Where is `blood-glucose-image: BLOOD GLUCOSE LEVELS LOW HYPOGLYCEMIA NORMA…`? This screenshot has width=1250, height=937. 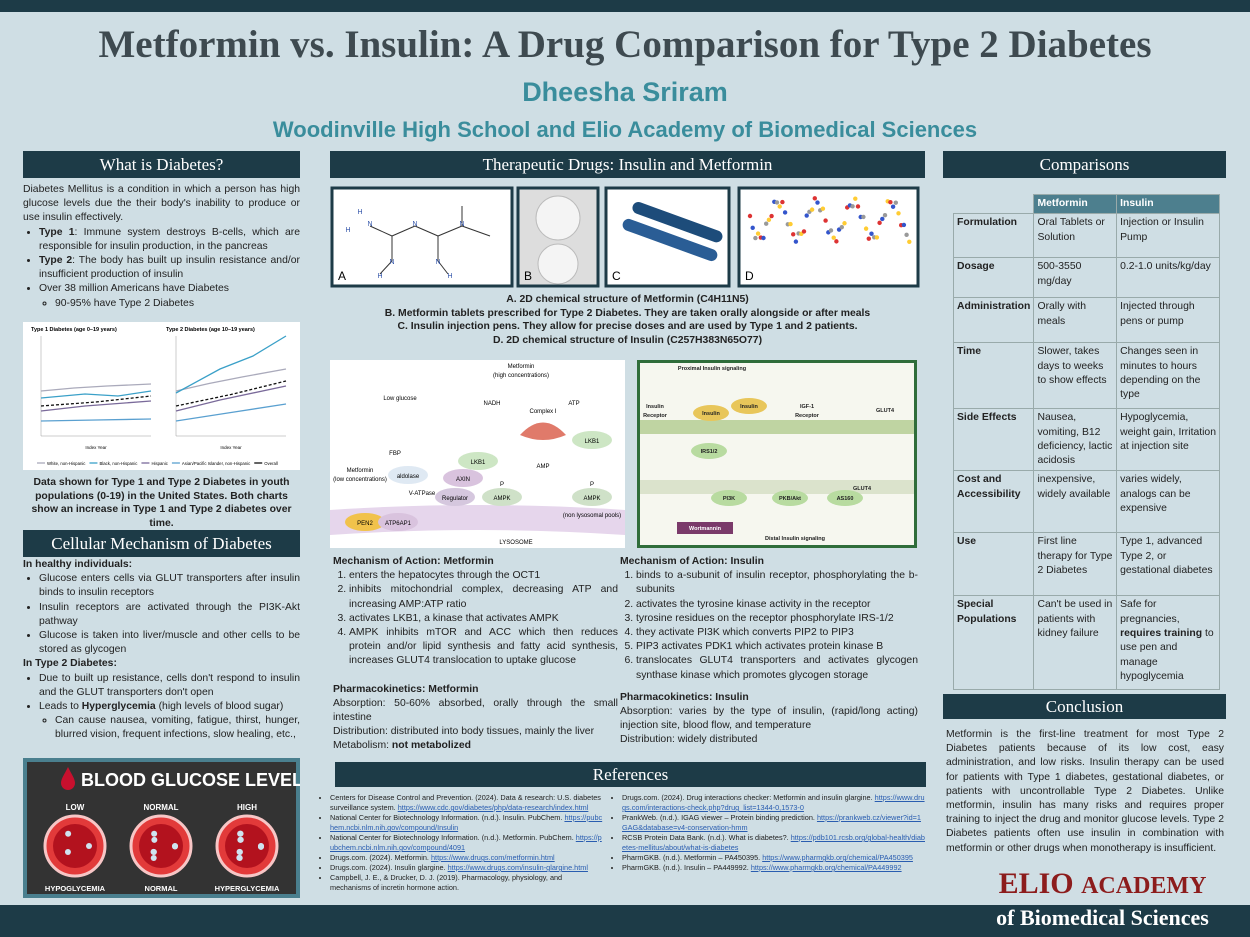
blood-glucose-image: BLOOD GLUCOSE LEVELS LOW HYPOGLYCEMIA NORMA… is located at coordinates (161, 828).